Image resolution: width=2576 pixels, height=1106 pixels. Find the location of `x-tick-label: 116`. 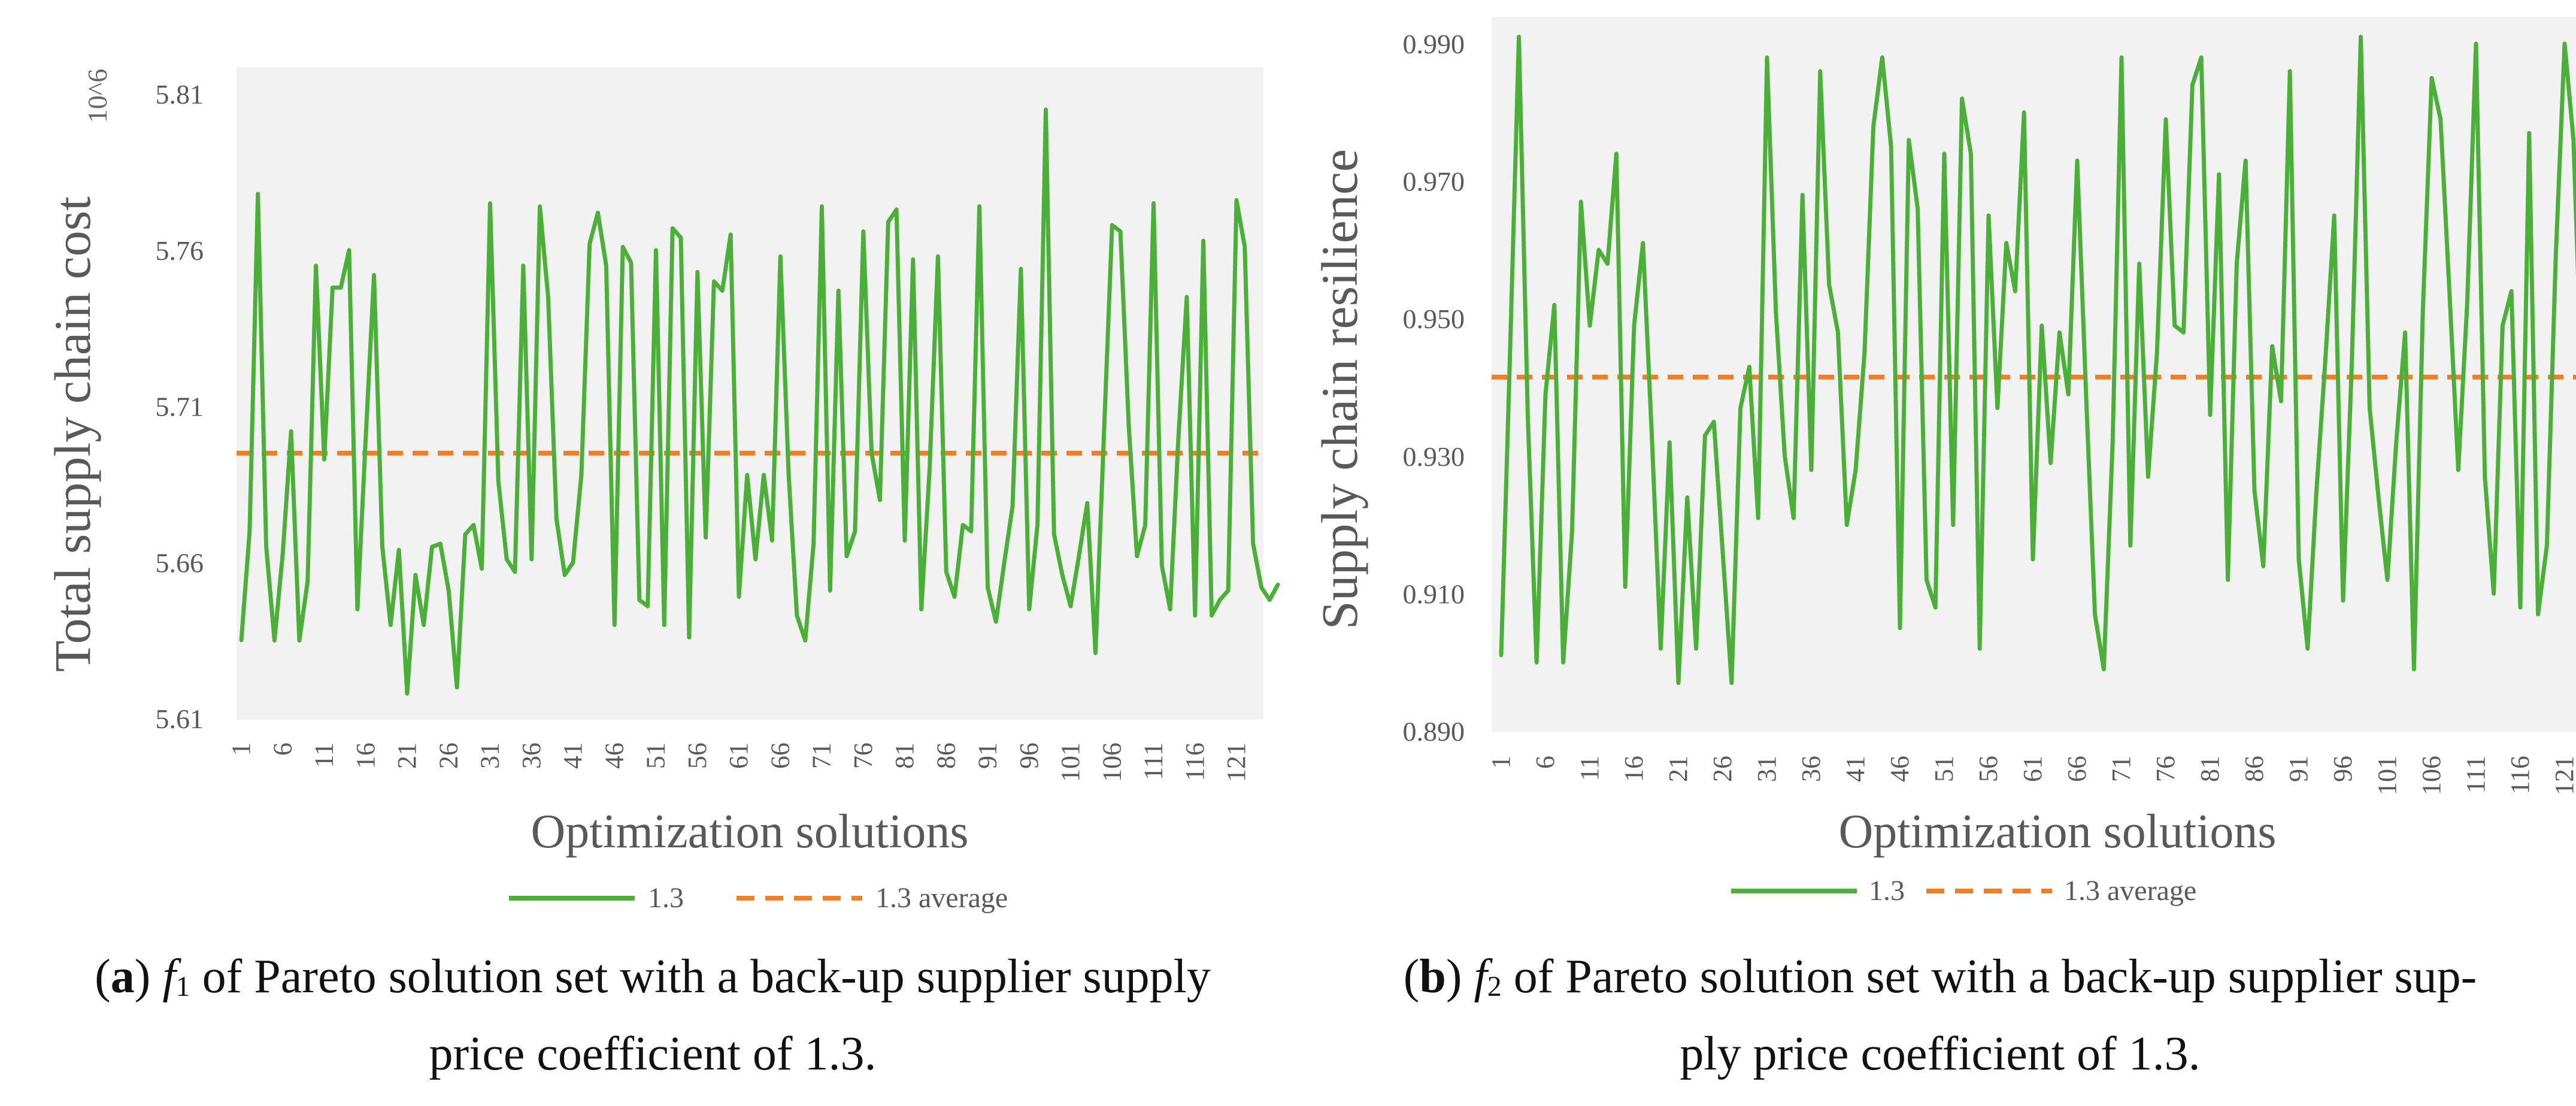

x-tick-label: 116 is located at coordinates (2520, 775).